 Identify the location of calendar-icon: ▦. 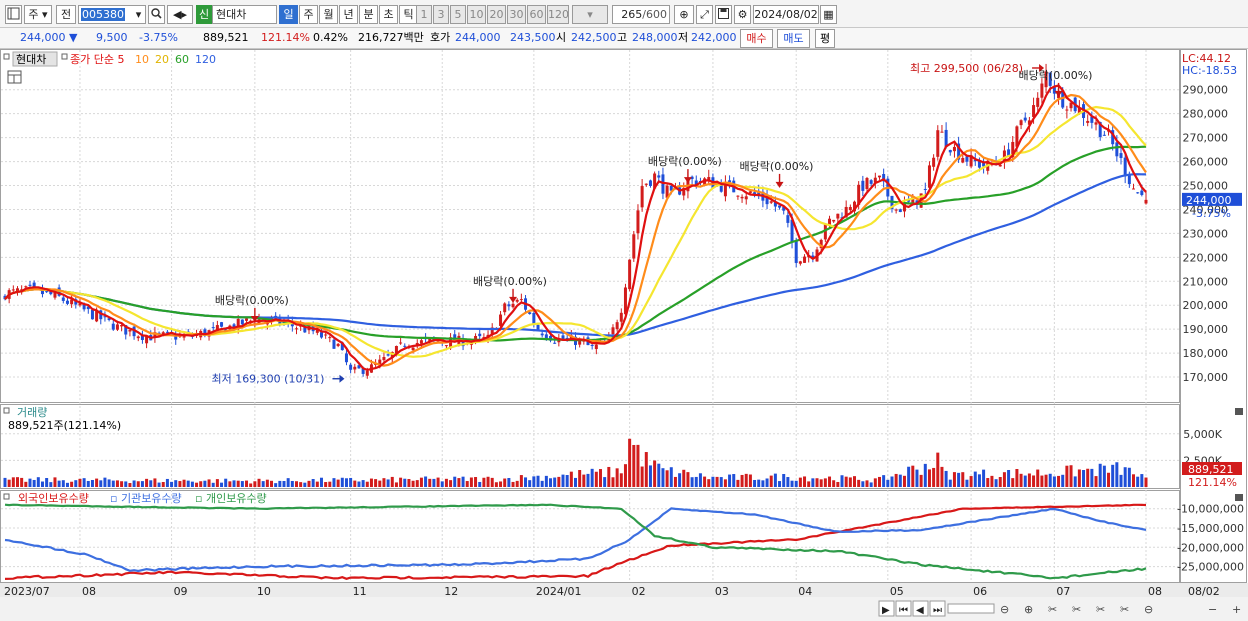
(828, 14).